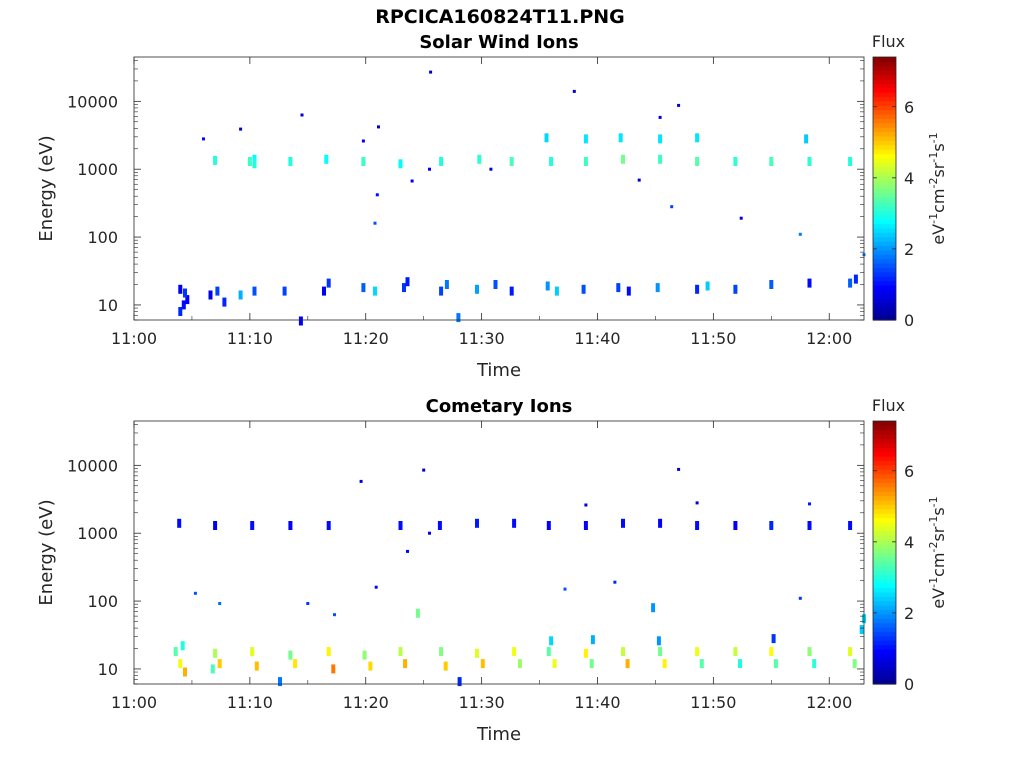 The image size is (1024, 768). Describe the element at coordinates (597, 338) in the screenshot. I see `x-tick-label: 11:40` at that location.